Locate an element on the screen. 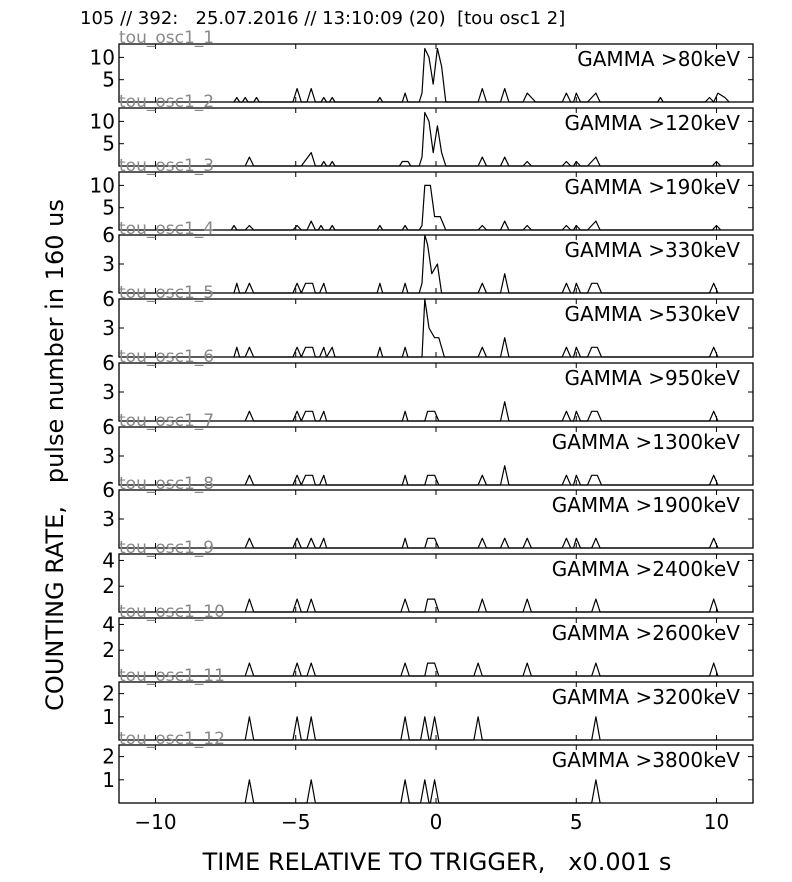 This screenshot has height=882, width=792. panel-title: GAMMA >530keV is located at coordinates (652, 314).